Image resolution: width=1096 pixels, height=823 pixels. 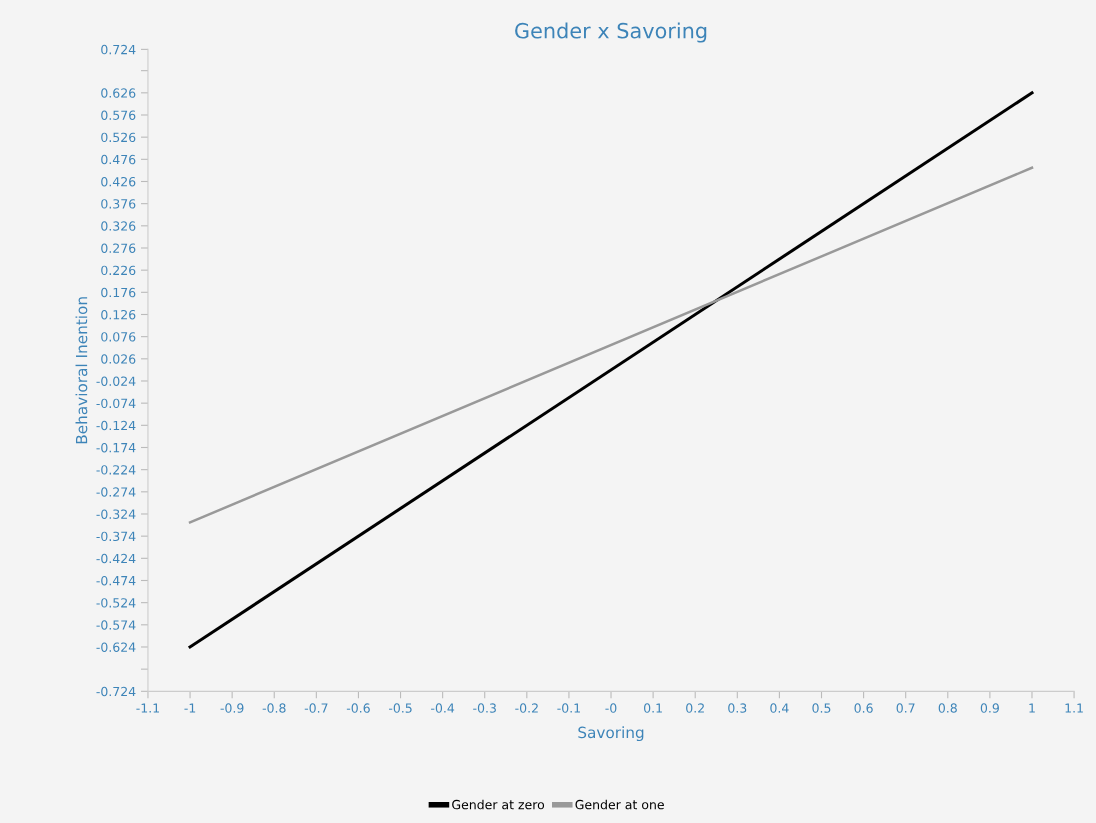 I want to click on x-tick-label: -0.1, so click(x=568, y=708).